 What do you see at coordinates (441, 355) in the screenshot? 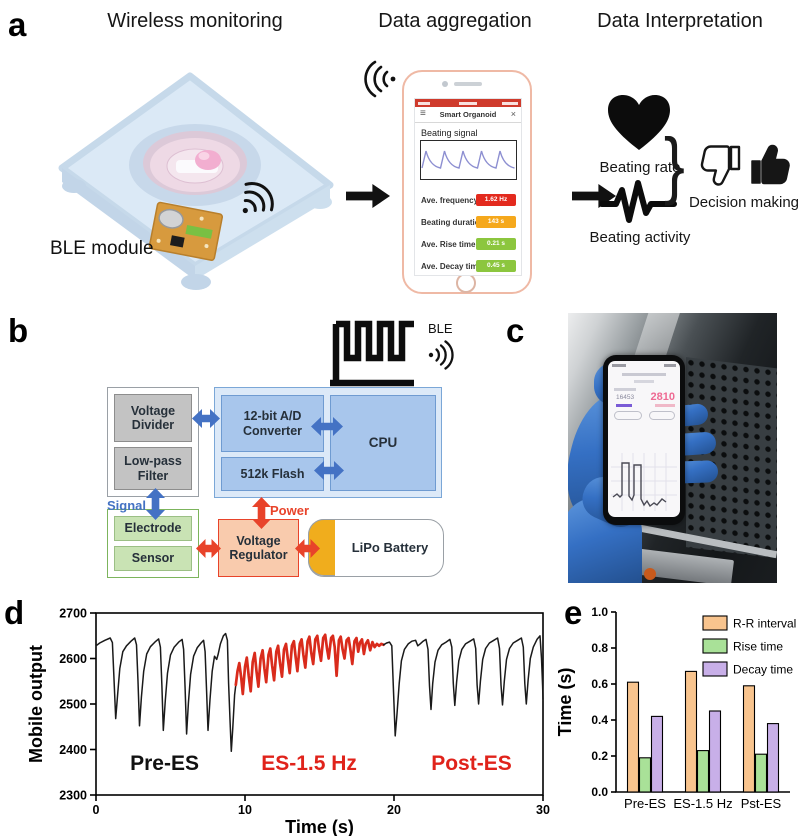
I see `ble-wireless-icon` at bounding box center [441, 355].